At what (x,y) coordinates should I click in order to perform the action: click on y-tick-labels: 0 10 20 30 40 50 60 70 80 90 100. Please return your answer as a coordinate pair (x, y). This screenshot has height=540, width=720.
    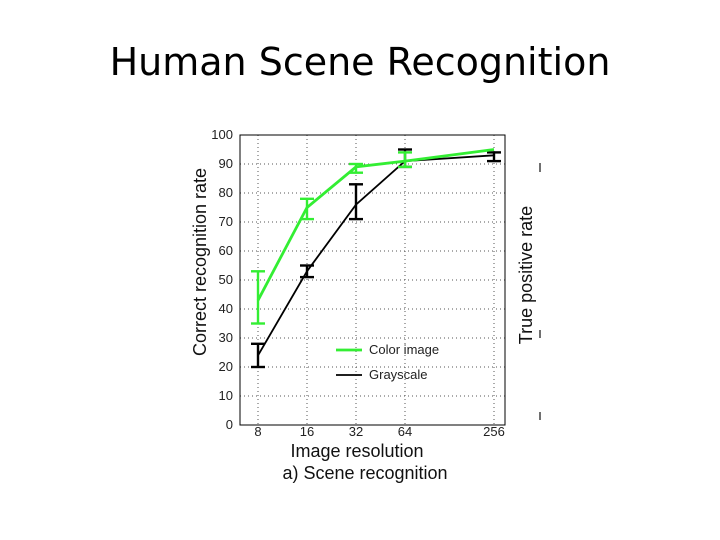
    Looking at the image, I should click on (222, 279).